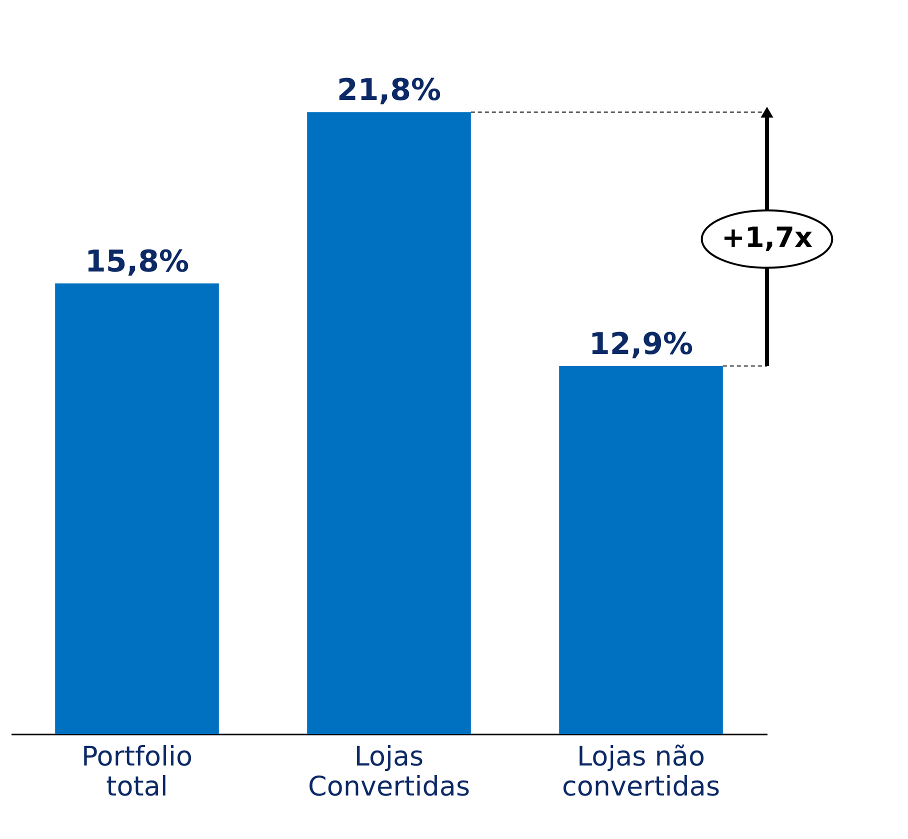  What do you see at coordinates (137, 262) in the screenshot?
I see `data-label: 15,8%` at bounding box center [137, 262].